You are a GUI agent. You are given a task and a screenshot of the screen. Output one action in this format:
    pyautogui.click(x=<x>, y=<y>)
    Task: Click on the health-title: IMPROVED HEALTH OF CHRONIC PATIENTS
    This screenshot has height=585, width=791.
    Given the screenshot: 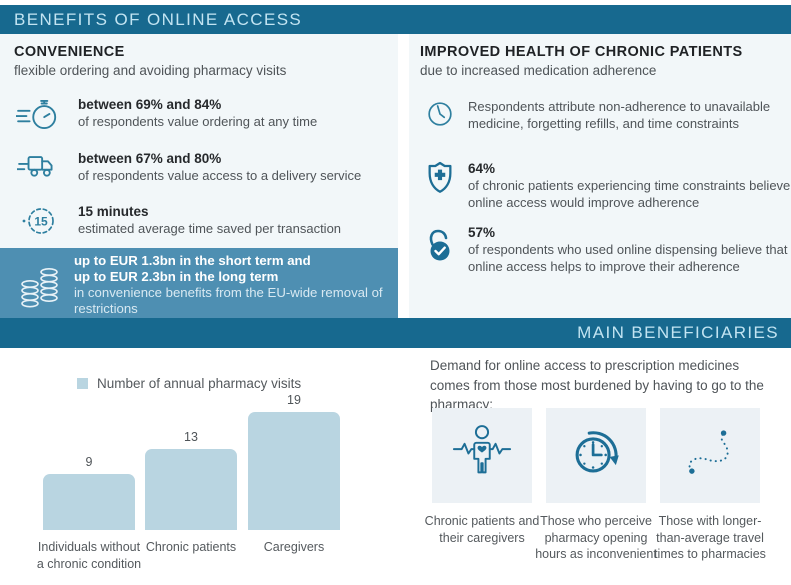 What is the action you would take?
    pyautogui.click(x=581, y=52)
    